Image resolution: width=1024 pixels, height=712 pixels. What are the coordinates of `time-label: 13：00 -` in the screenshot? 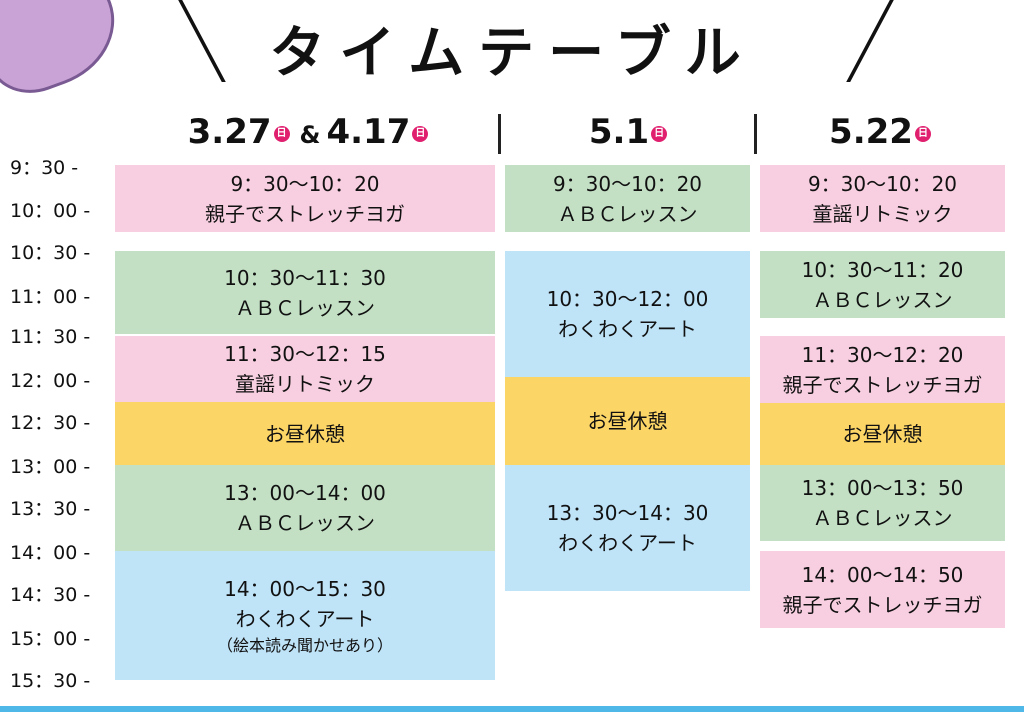 It's located at (50, 467).